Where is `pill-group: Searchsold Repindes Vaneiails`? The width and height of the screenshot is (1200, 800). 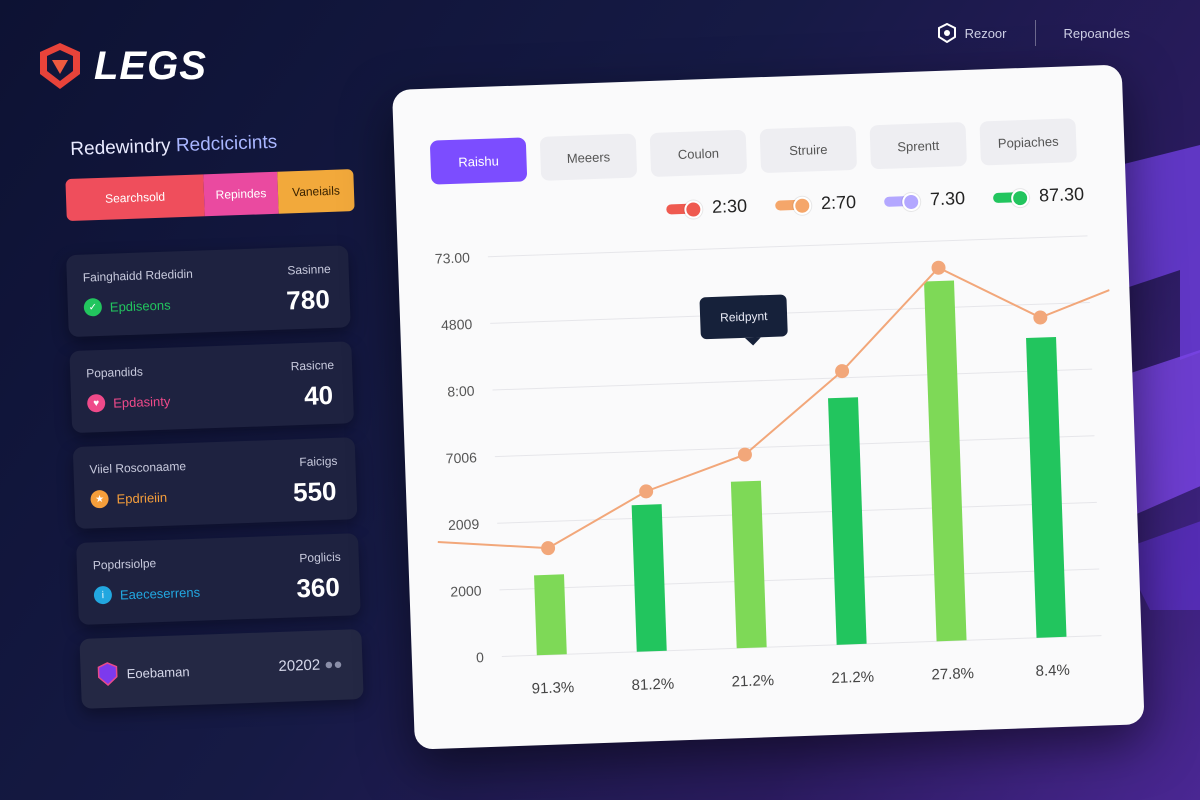 pill-group: Searchsold Repindes Vaneiails is located at coordinates (213, 195).